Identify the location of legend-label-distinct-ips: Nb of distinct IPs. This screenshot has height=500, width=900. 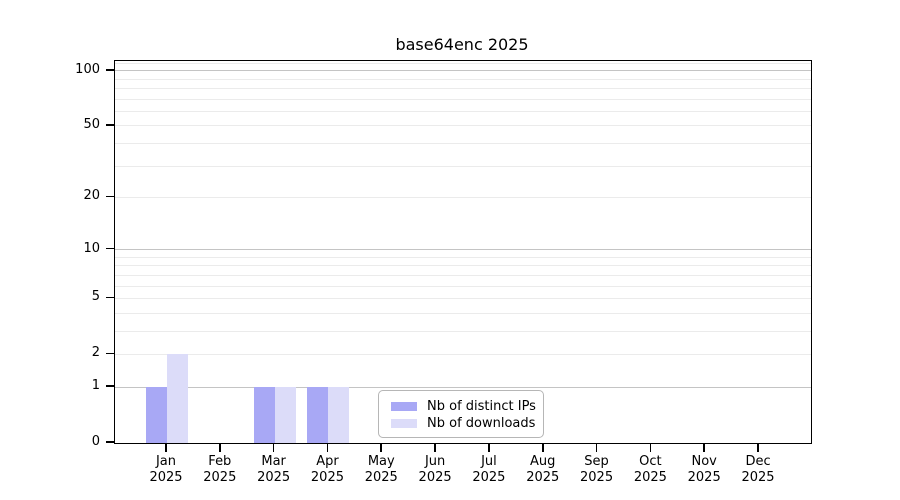
(481, 406).